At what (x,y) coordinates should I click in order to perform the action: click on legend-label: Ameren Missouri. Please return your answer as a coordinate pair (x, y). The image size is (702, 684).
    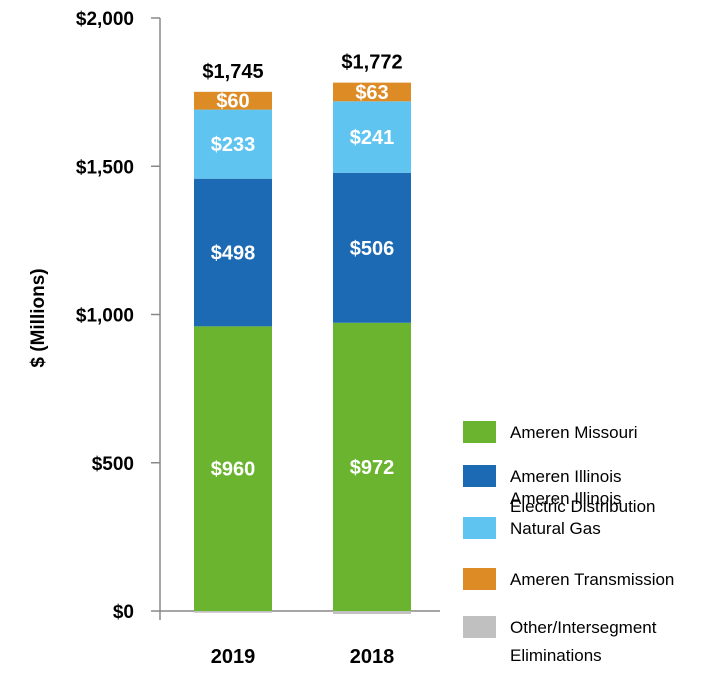
    Looking at the image, I should click on (574, 432).